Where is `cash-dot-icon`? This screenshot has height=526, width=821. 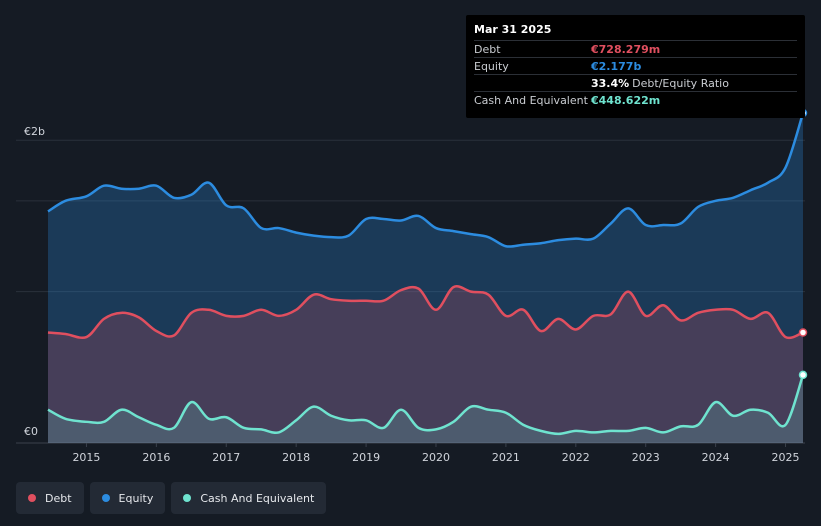 cash-dot-icon is located at coordinates (187, 498).